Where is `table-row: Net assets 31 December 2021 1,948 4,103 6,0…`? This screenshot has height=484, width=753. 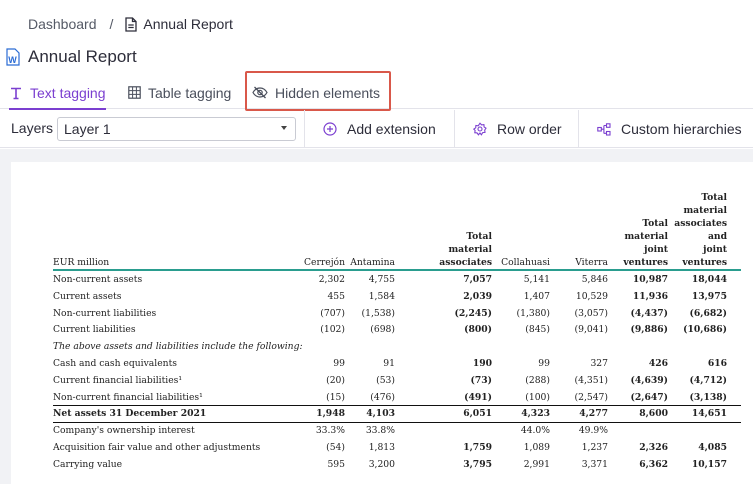 table-row: Net assets 31 December 2021 1,948 4,103 6,0… is located at coordinates (397, 413).